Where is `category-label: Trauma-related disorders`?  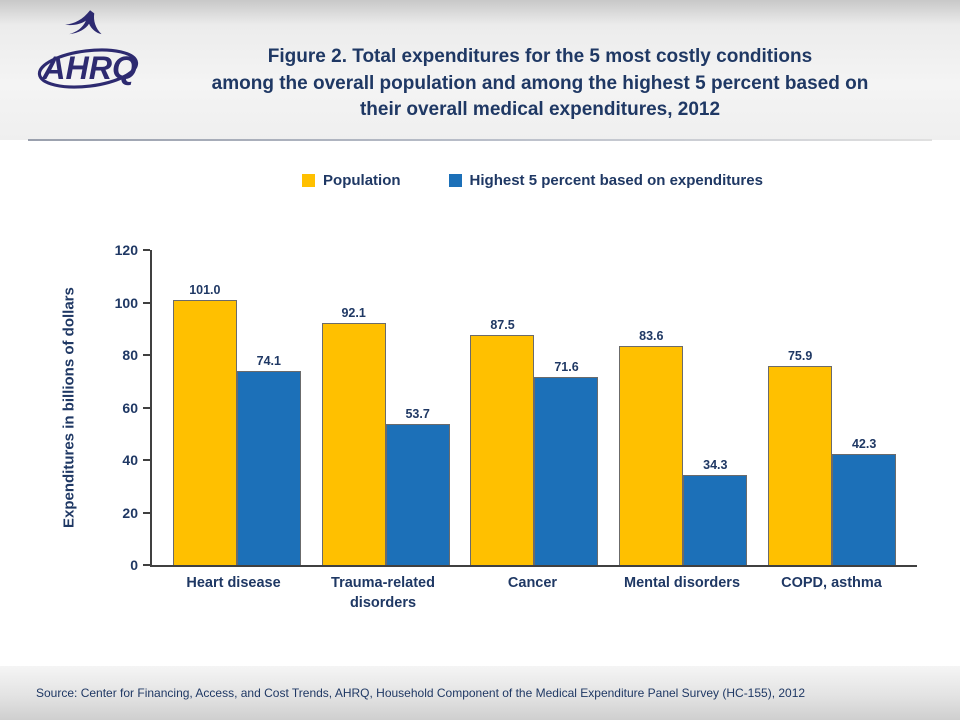 category-label: Trauma-related disorders is located at coordinates (383, 593).